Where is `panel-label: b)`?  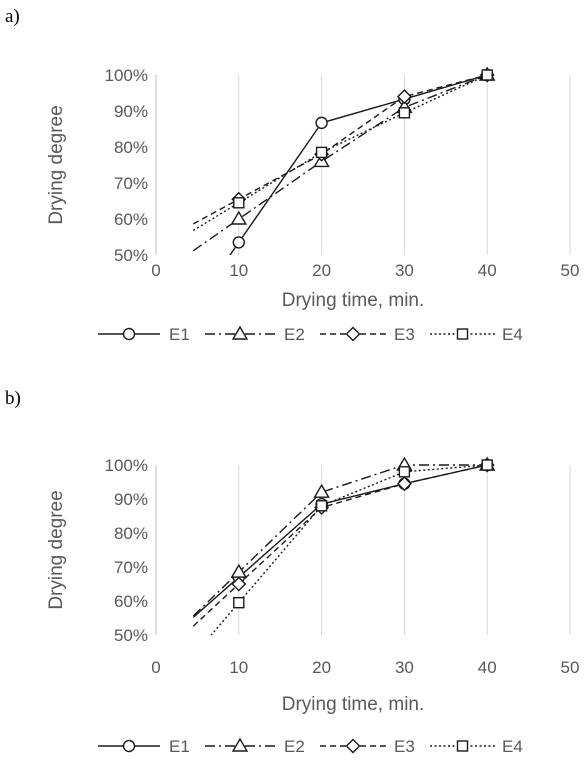 panel-label: b) is located at coordinates (13, 398).